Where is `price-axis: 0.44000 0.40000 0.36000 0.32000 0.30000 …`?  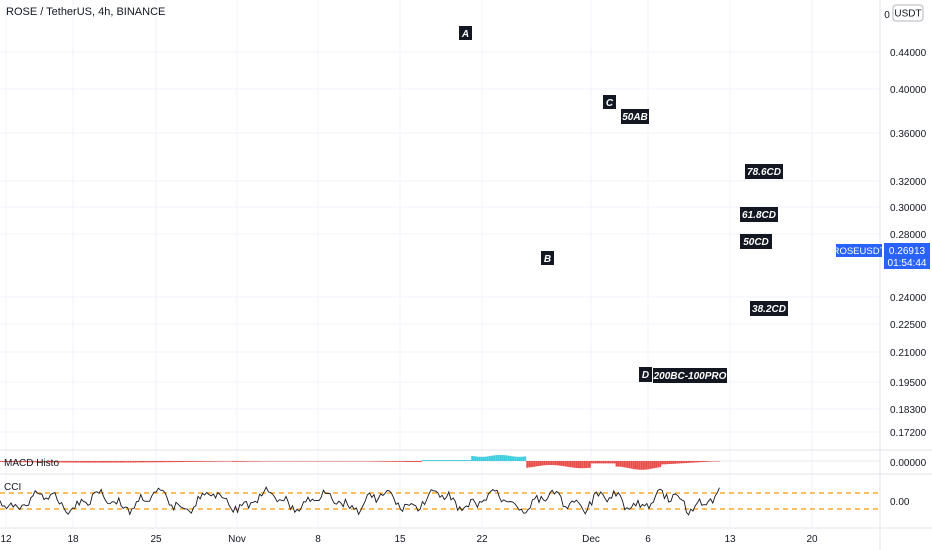 price-axis: 0.44000 0.40000 0.36000 0.32000 0.30000 … is located at coordinates (908, 243).